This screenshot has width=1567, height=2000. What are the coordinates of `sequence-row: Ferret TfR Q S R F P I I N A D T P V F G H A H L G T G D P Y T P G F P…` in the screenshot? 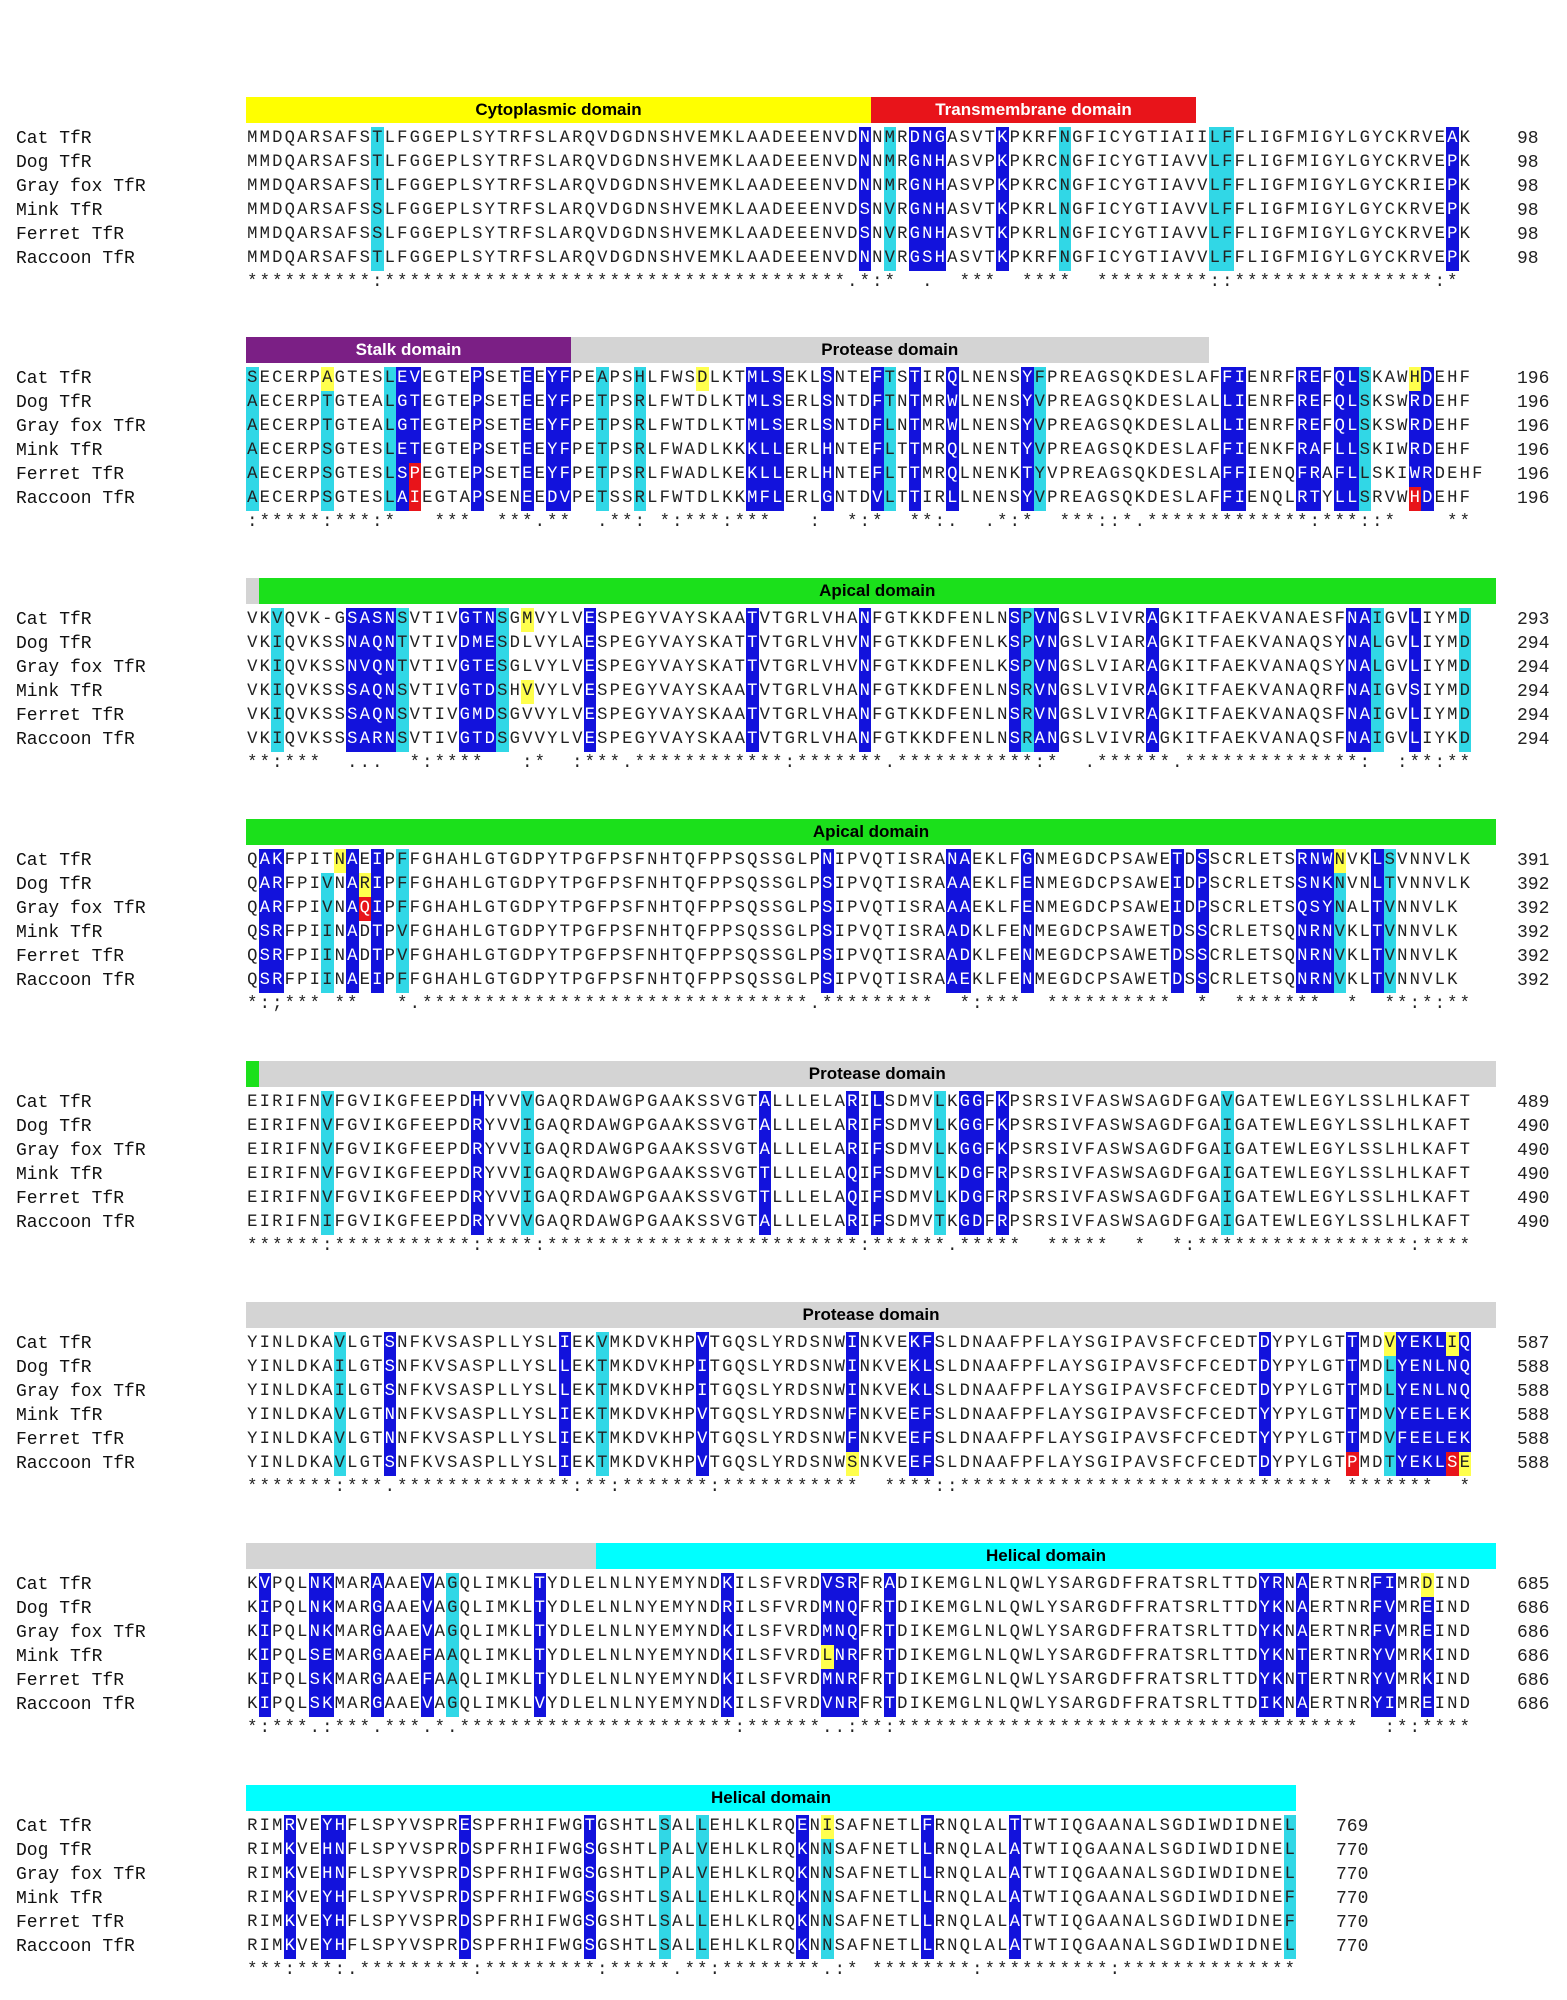 It's located at (783, 957).